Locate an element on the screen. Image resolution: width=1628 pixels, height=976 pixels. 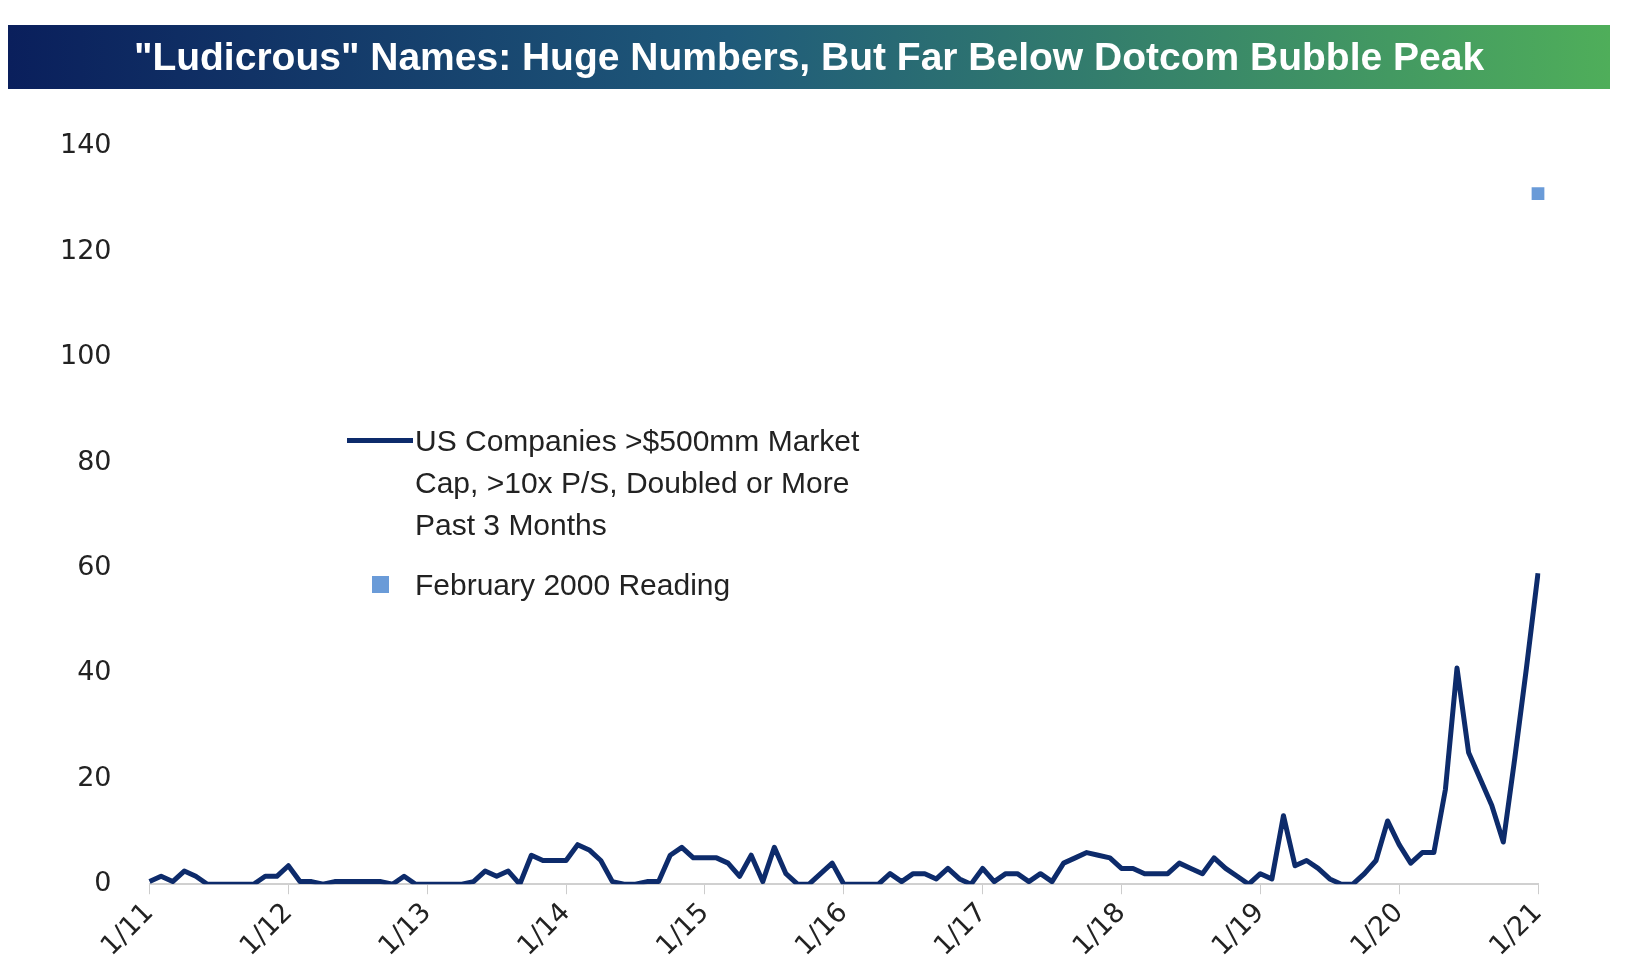
y-tick-label: 140 is located at coordinates (85, 144).